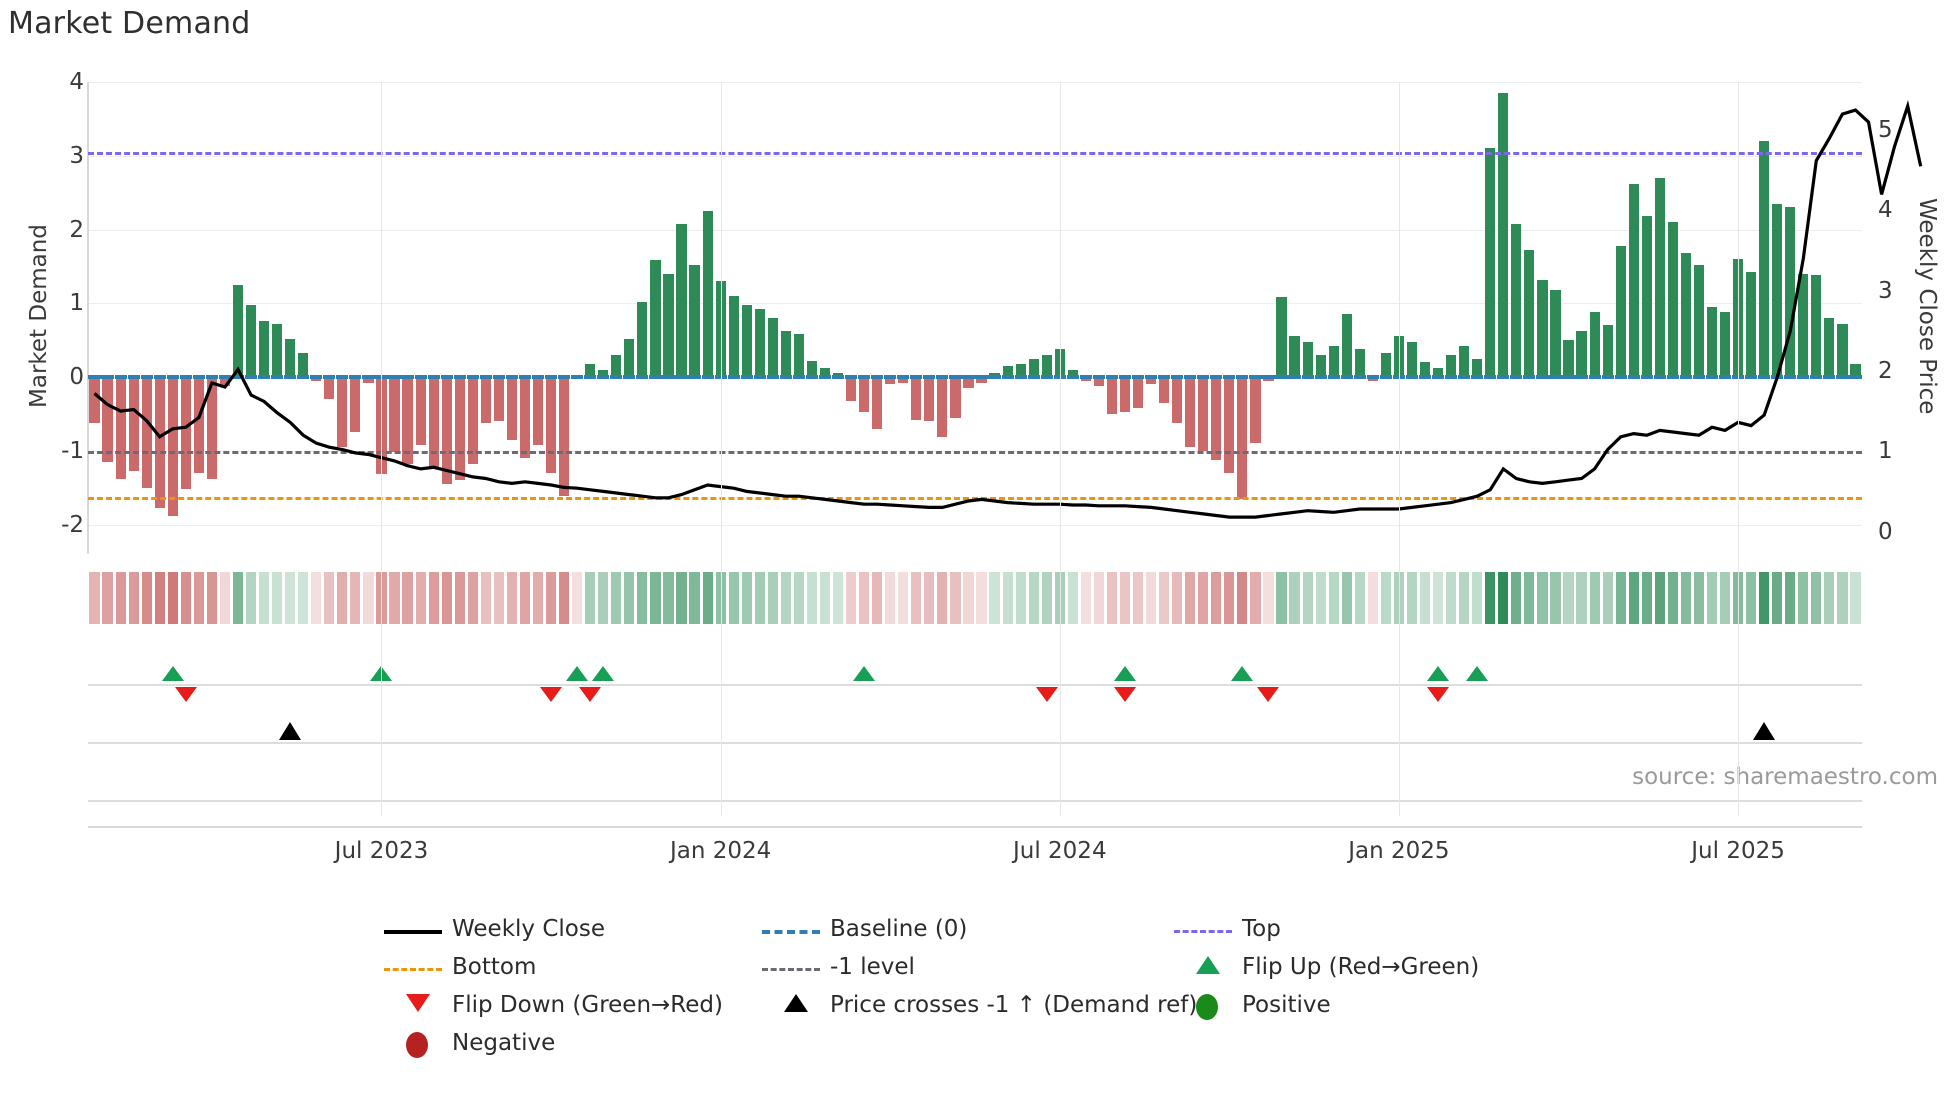 This screenshot has width=1960, height=1102. Describe the element at coordinates (796, 1003) in the screenshot. I see `legend-swatch-tri-up-black-icon` at that location.